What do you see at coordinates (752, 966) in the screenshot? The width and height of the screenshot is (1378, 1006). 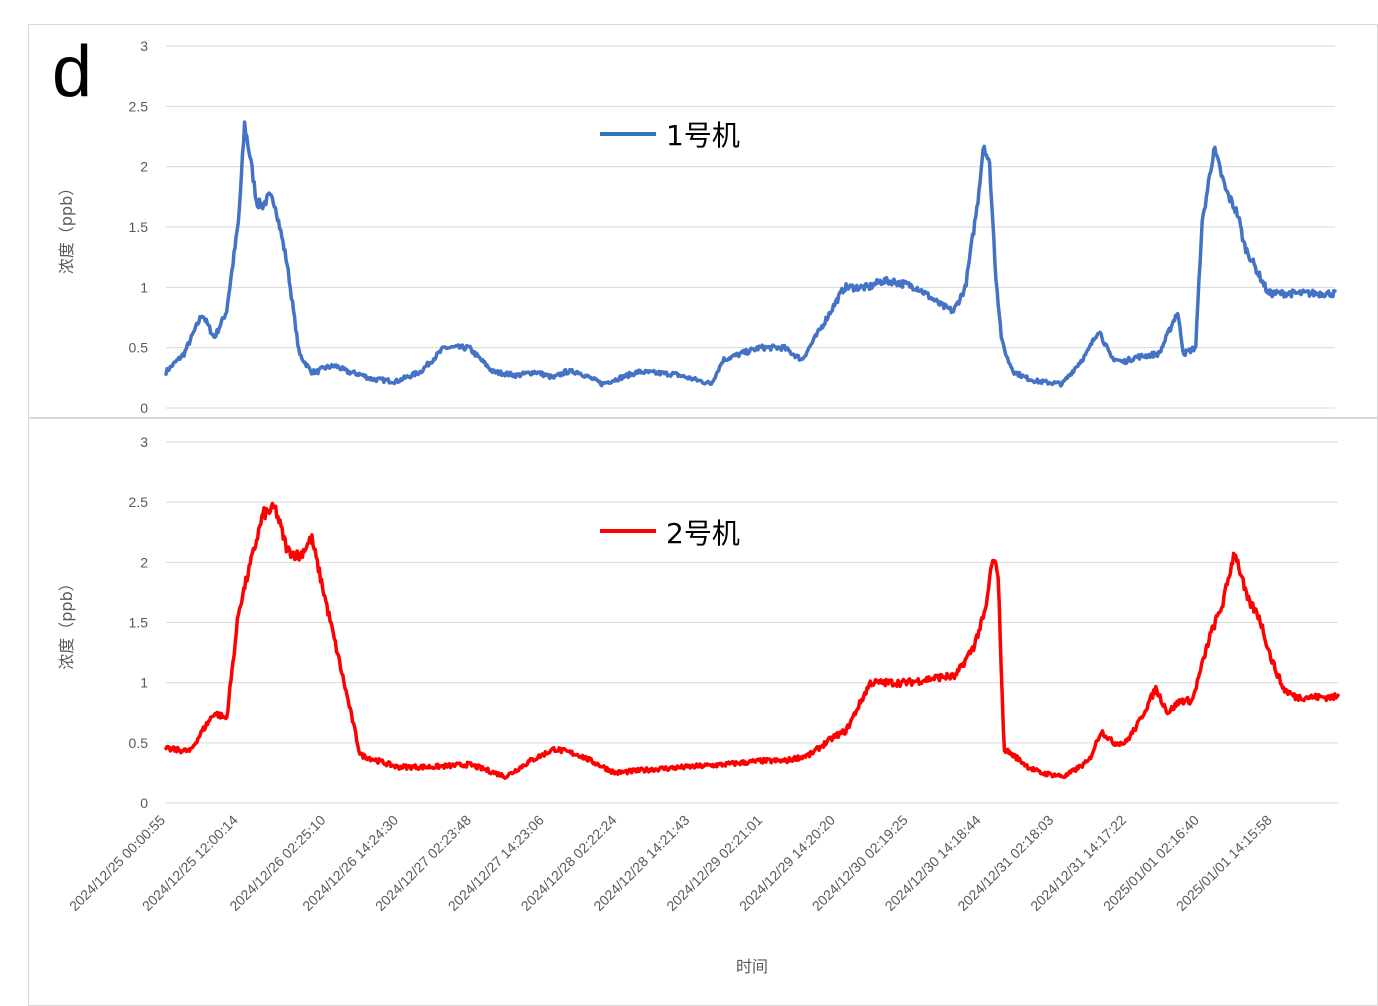 I see `x-axis-title: 时间` at bounding box center [752, 966].